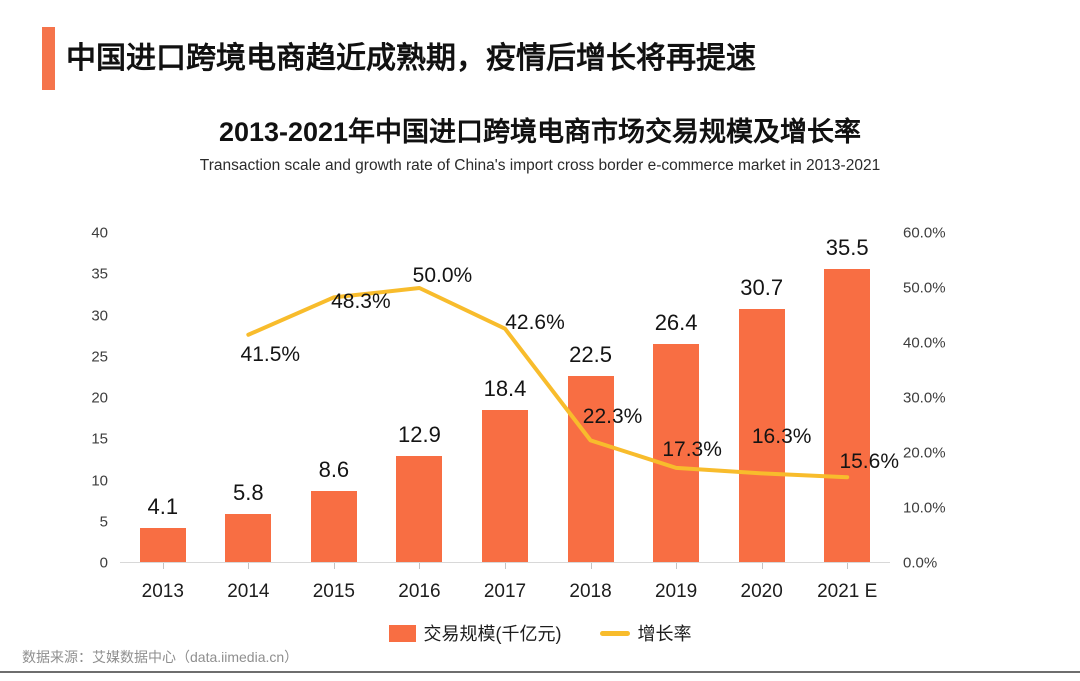 This screenshot has height=681, width=1080. What do you see at coordinates (847, 591) in the screenshot?
I see `x-axis-label: 2021 E` at bounding box center [847, 591].